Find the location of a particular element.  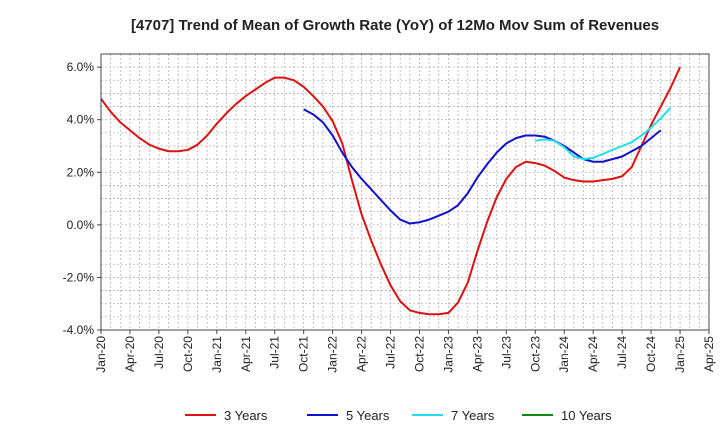

x-tick-label: Jan-21 is located at coordinates (217, 354).